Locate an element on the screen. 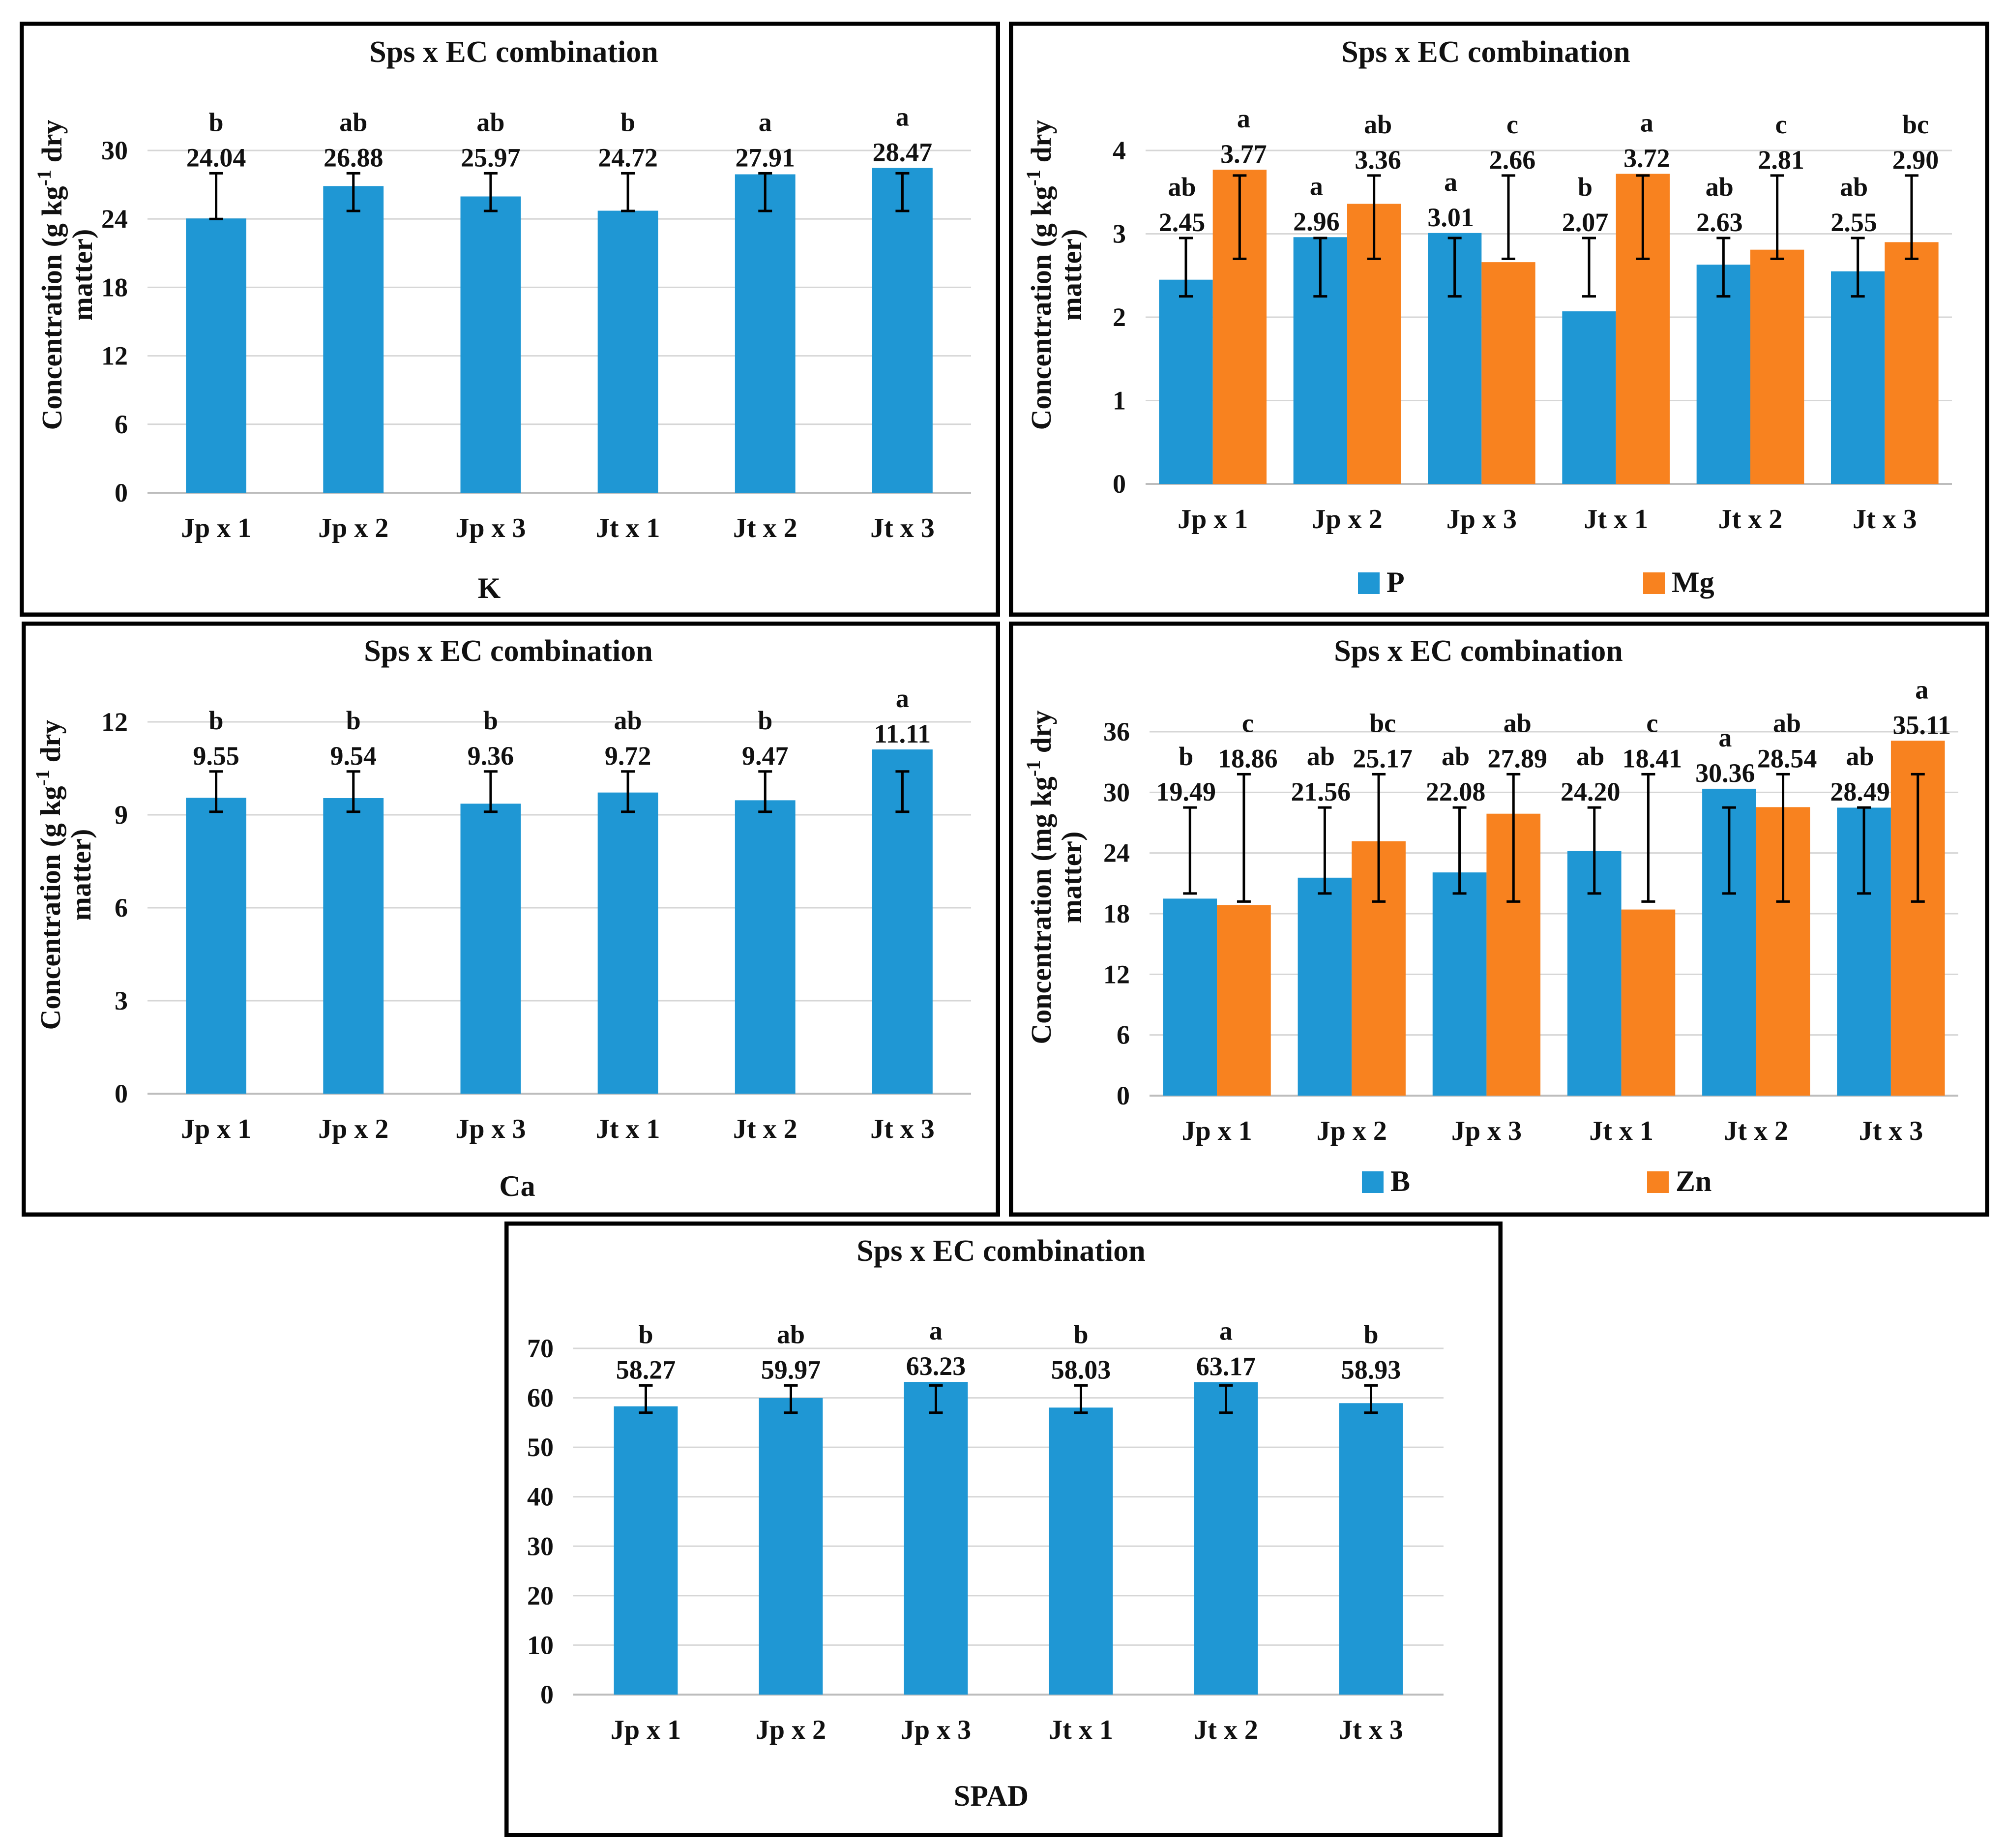  svg-text: Concentration (mg kg-1 dry is located at coordinates (1039, 877).